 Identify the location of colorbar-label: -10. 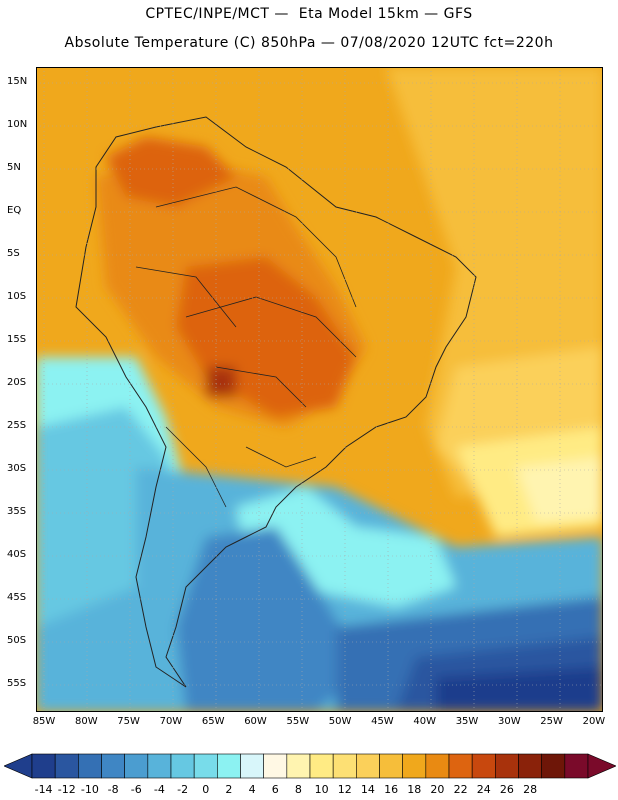
(89, 789).